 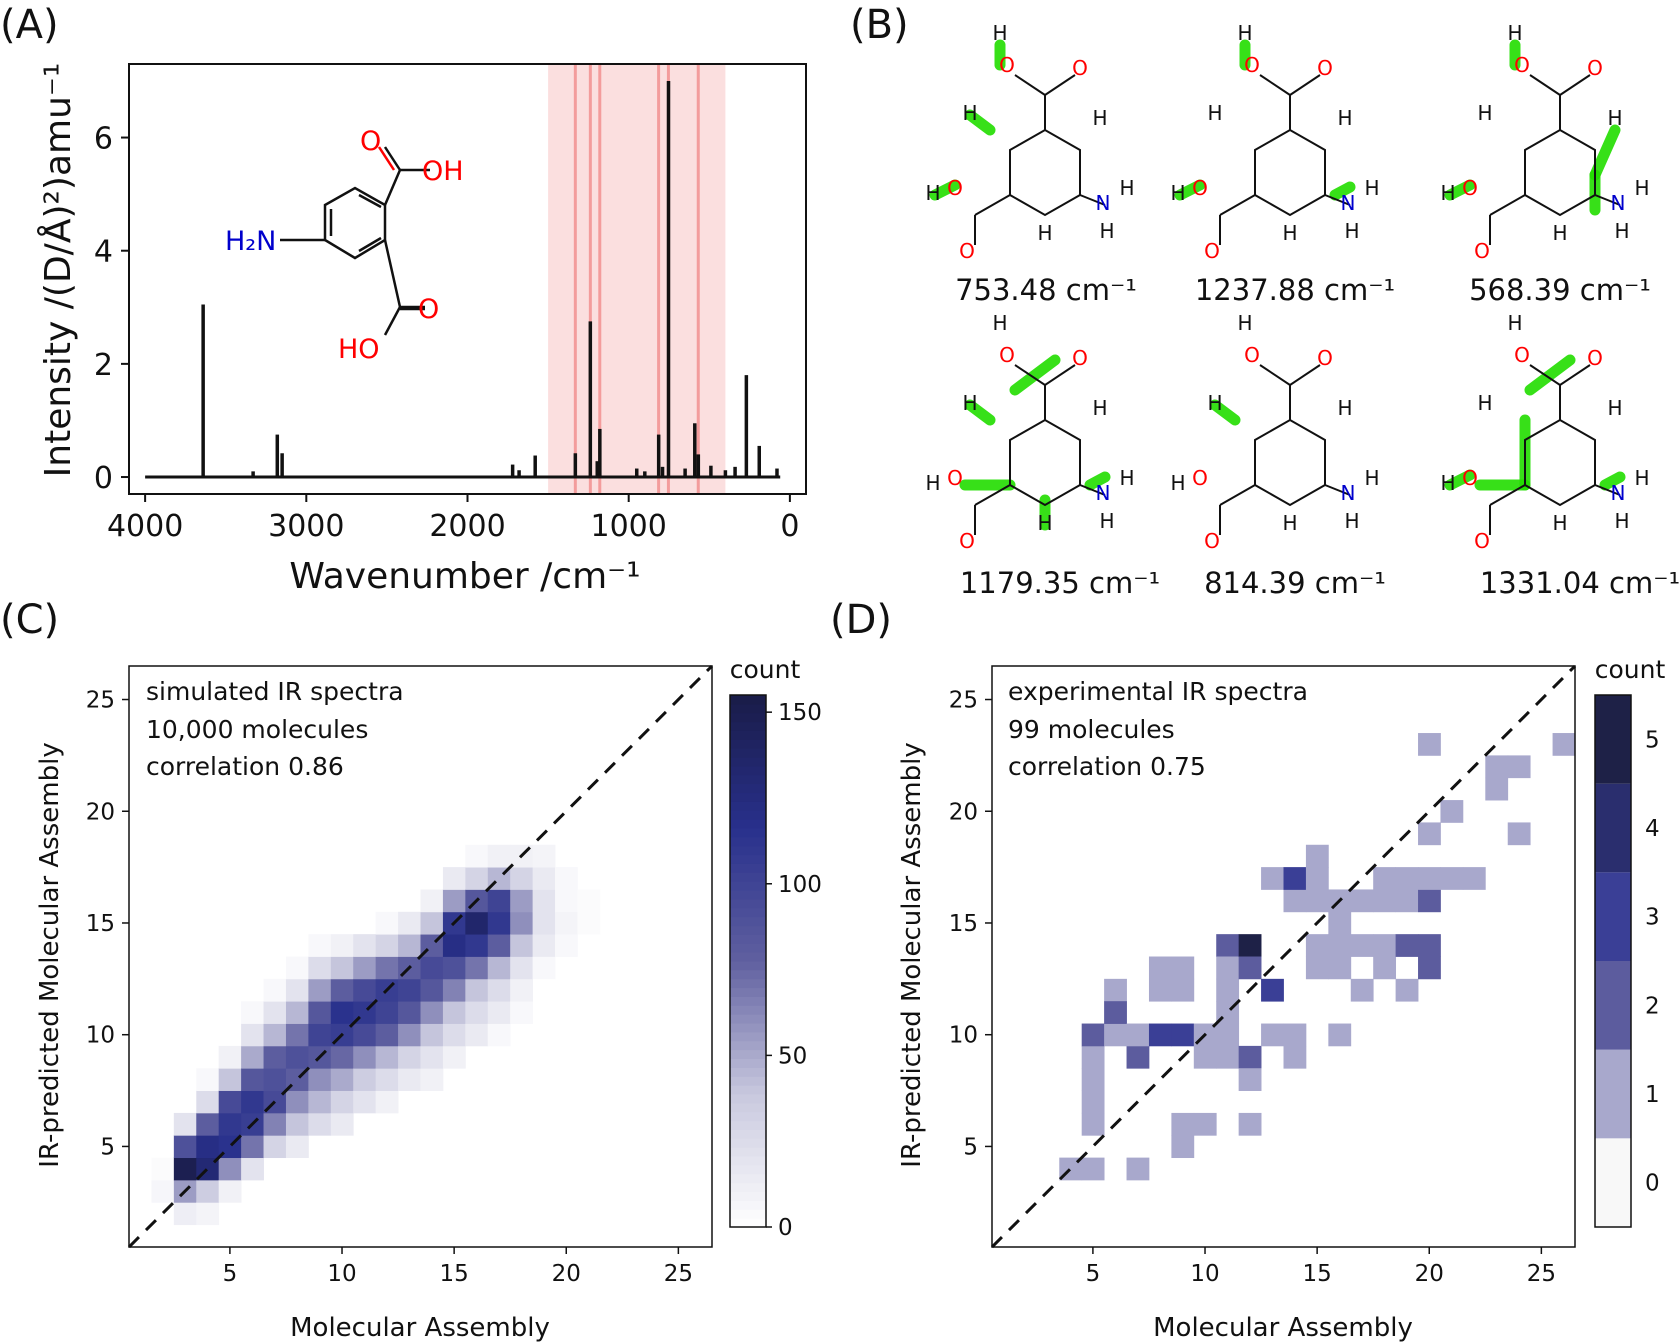 What do you see at coordinates (420, 1328) in the screenshot?
I see `simulated-xlabel: Molecular Assembly` at bounding box center [420, 1328].